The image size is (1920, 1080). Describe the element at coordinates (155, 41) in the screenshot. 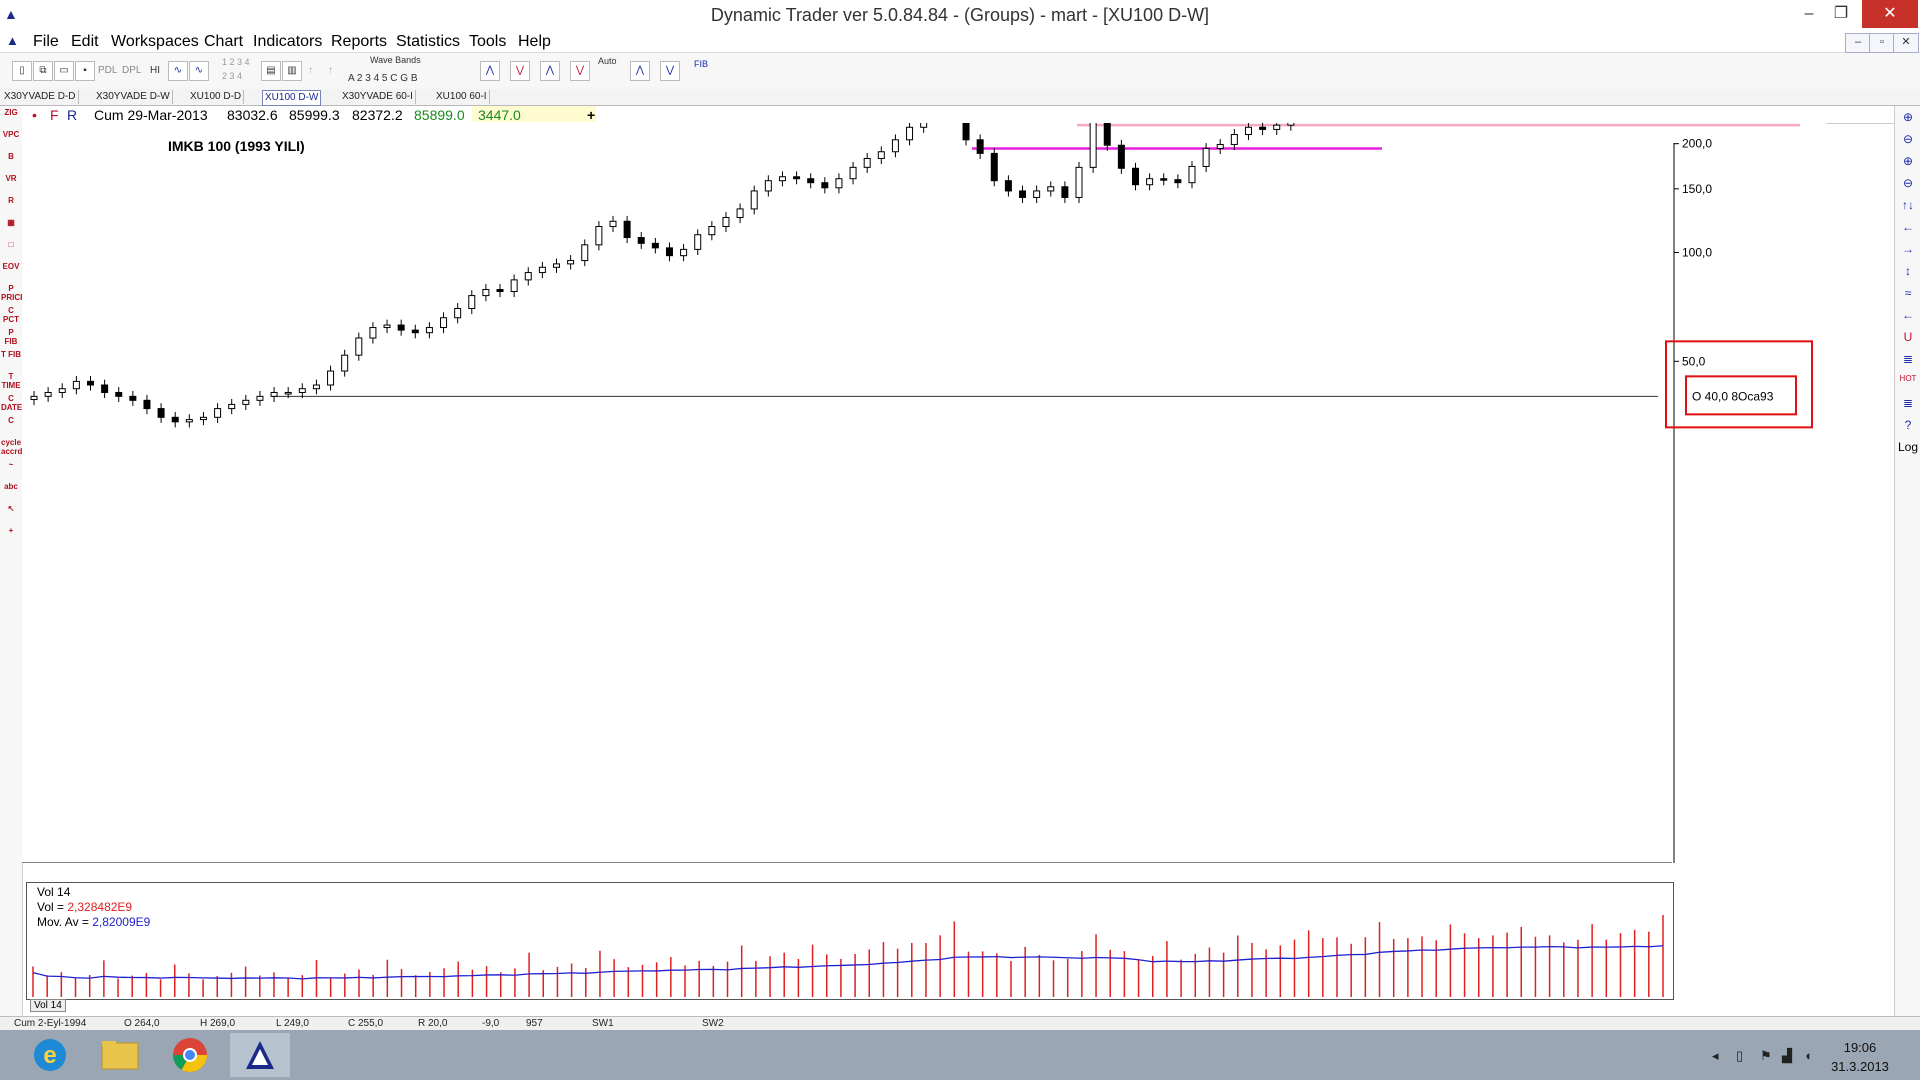

I see `menu-workspaces: Workspaces` at that location.